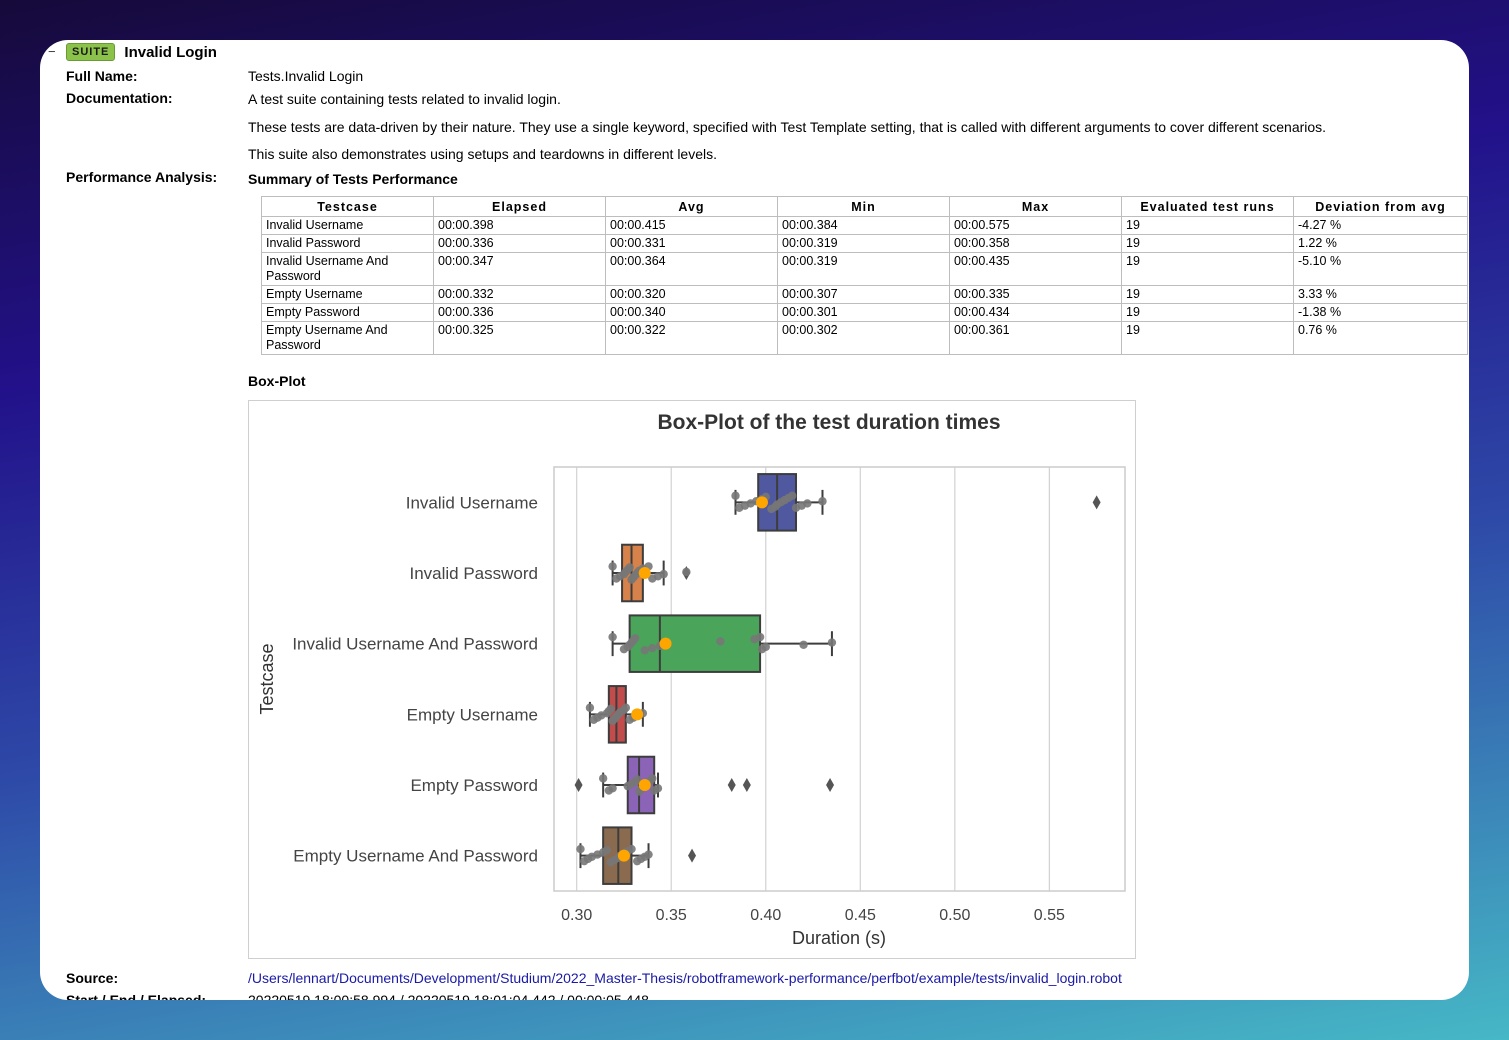 The height and width of the screenshot is (1040, 1509). Describe the element at coordinates (142, 177) in the screenshot. I see `performance-analysis-label: Performance Analysis:` at that location.